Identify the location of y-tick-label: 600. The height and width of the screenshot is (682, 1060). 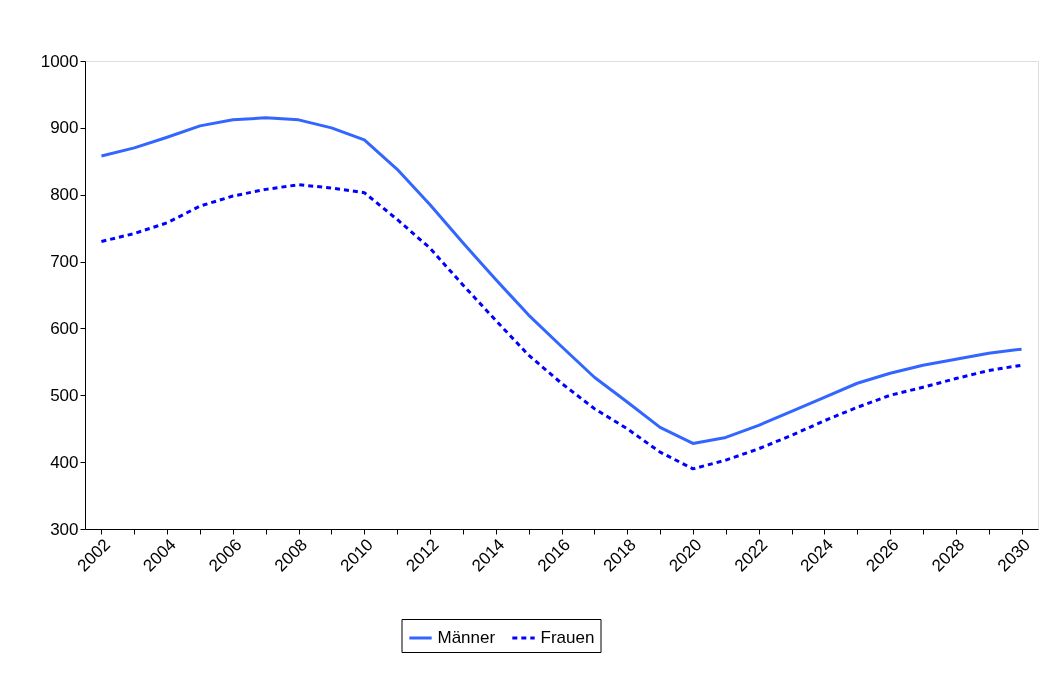
(64, 328).